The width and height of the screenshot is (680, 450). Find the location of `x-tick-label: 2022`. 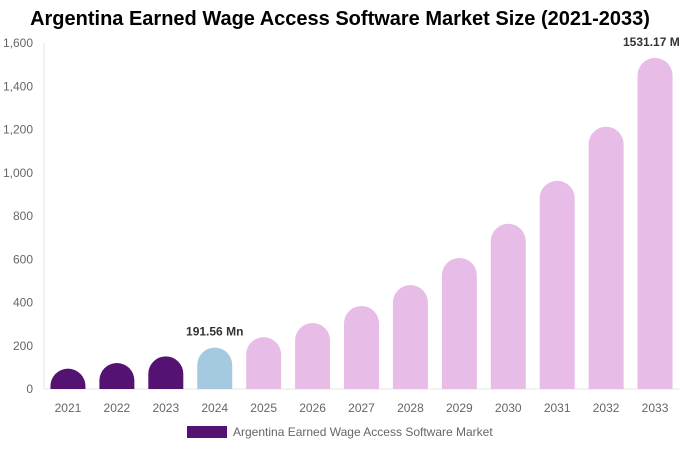

x-tick-label: 2022 is located at coordinates (117, 408).